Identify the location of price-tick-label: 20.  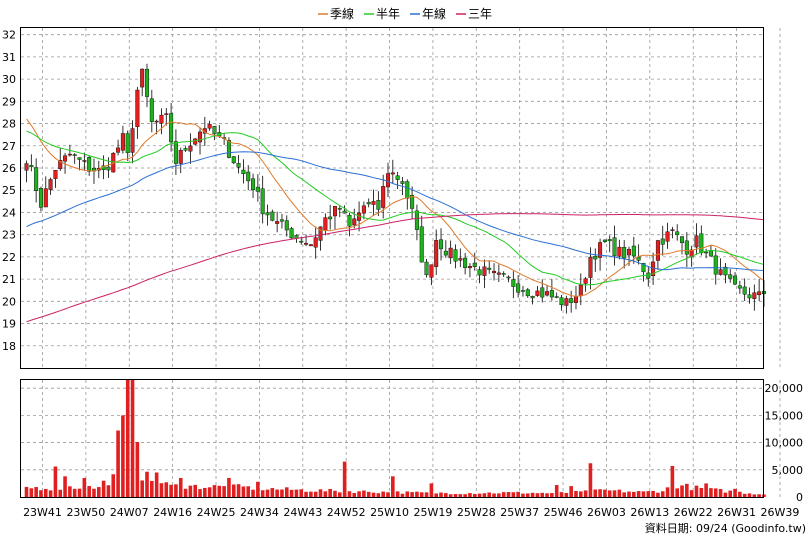
(9, 301).